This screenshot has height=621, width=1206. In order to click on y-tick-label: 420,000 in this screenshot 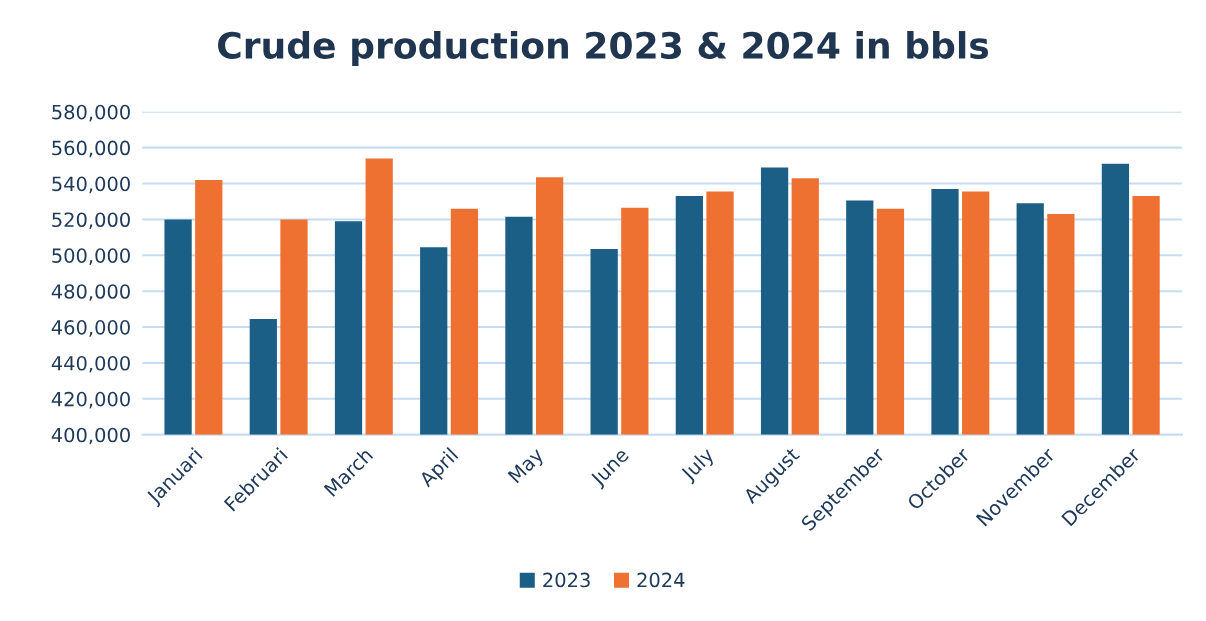, I will do `click(90, 400)`.